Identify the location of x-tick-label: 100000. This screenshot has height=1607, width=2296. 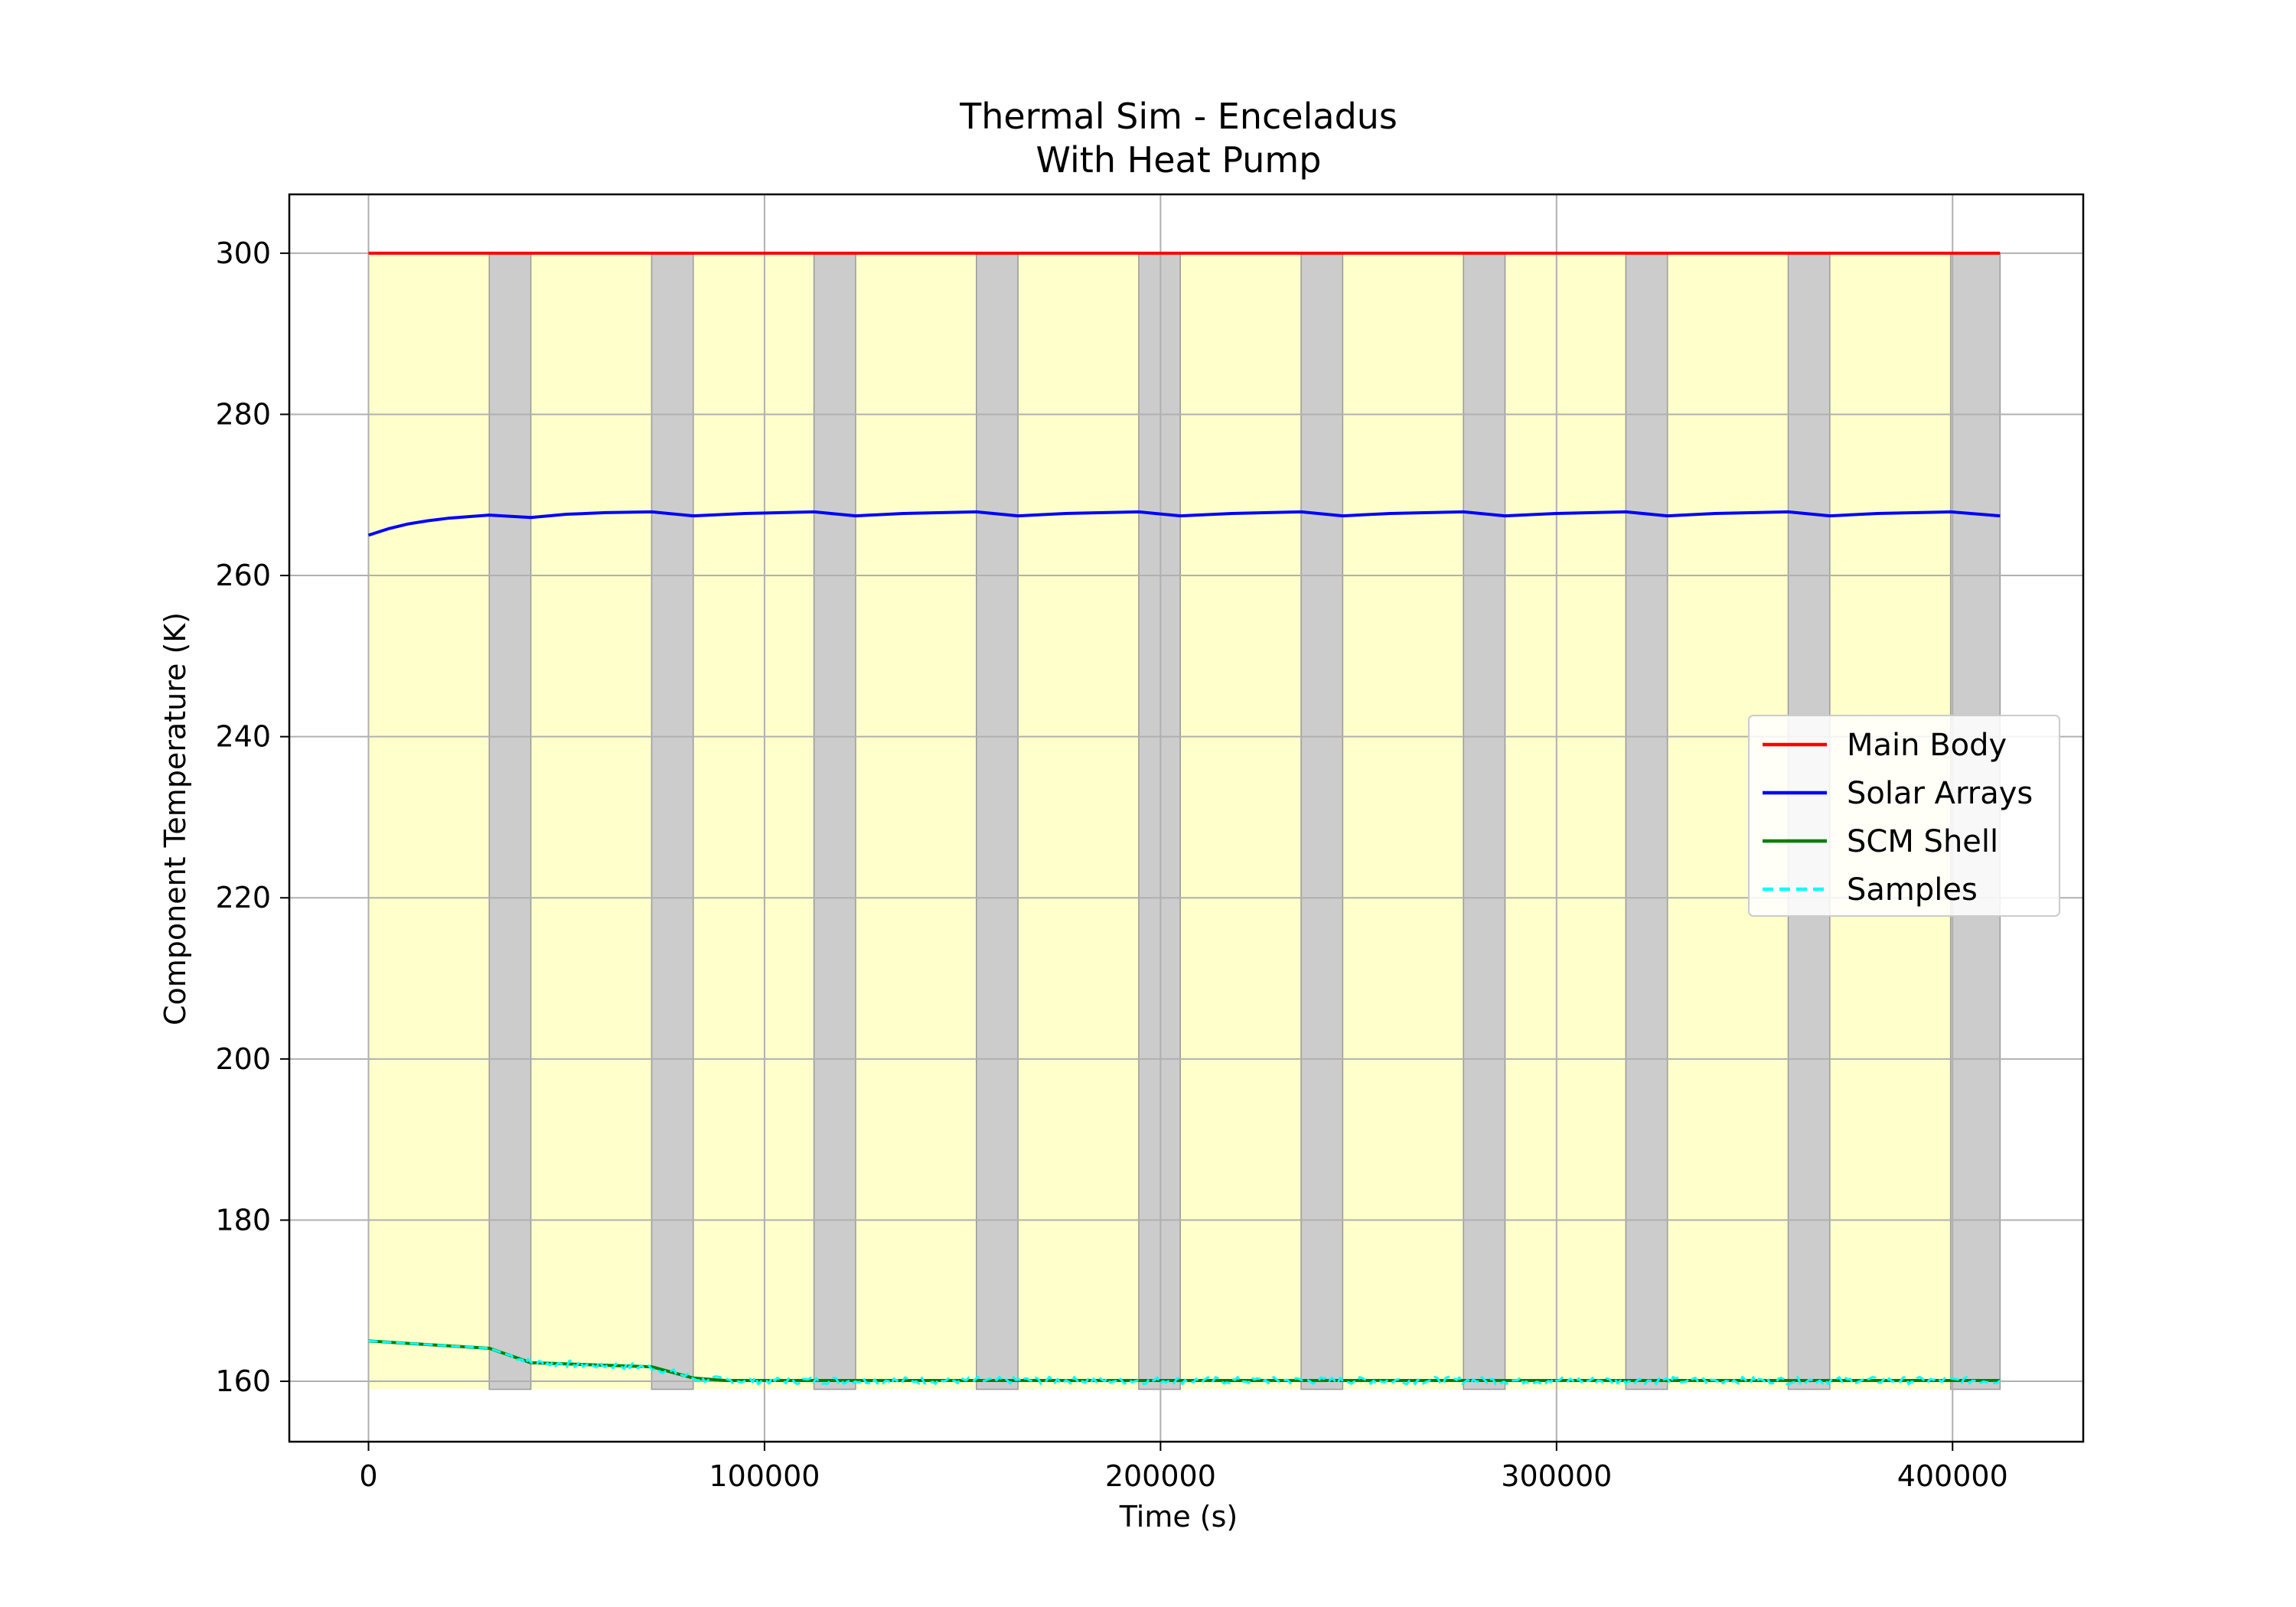
(764, 1476).